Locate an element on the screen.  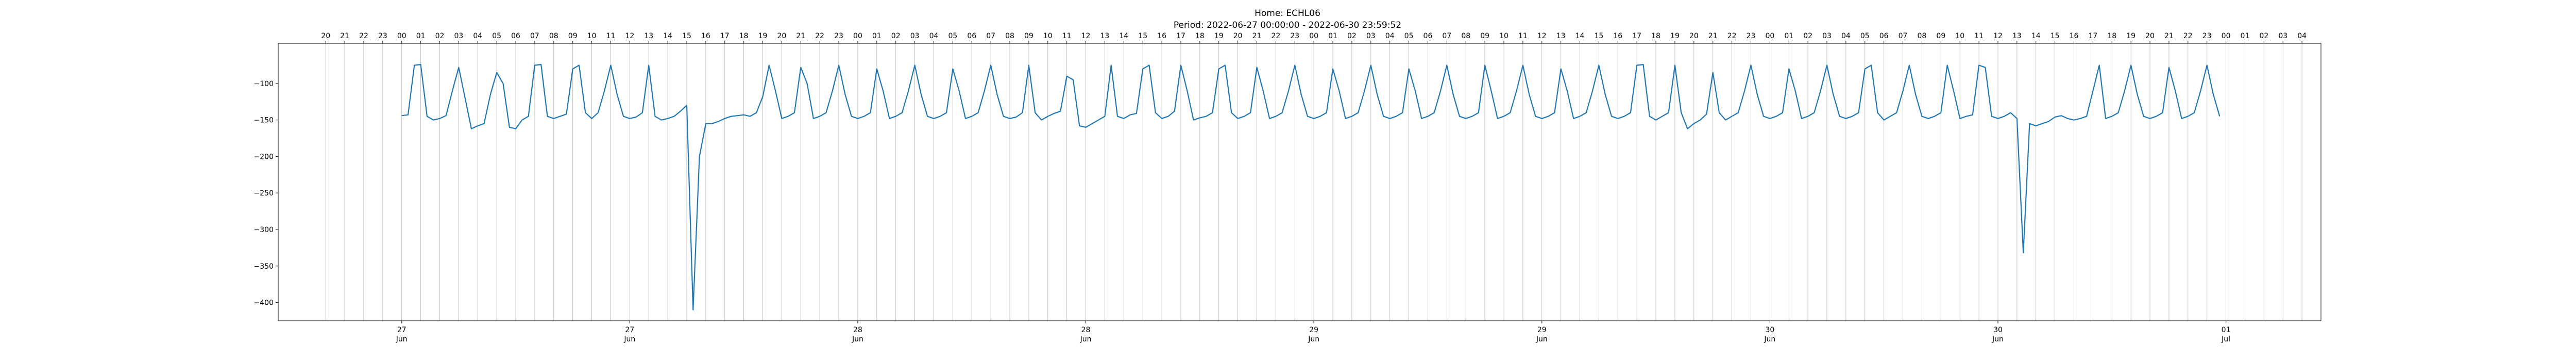
y-tick-label: −200 is located at coordinates (264, 157).